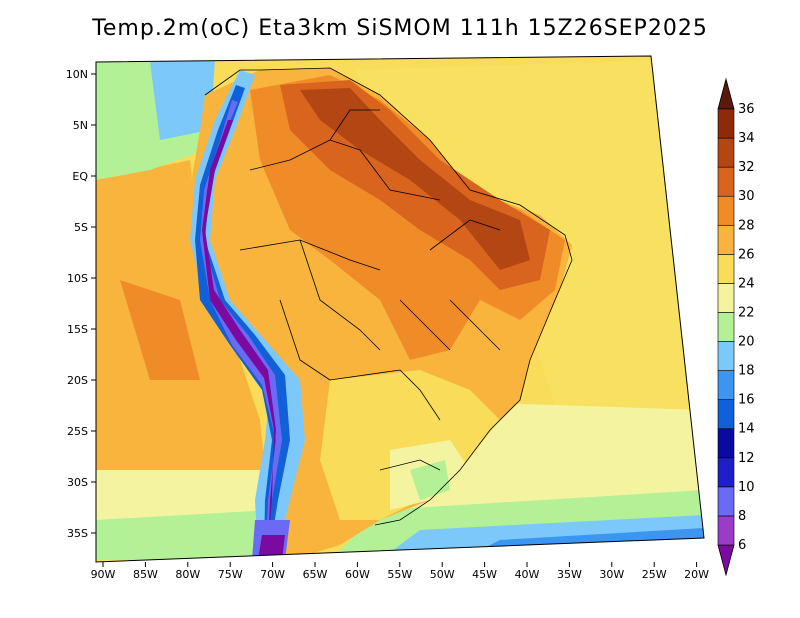 This screenshot has height=618, width=800. I want to click on lon-label: 25W, so click(654, 574).